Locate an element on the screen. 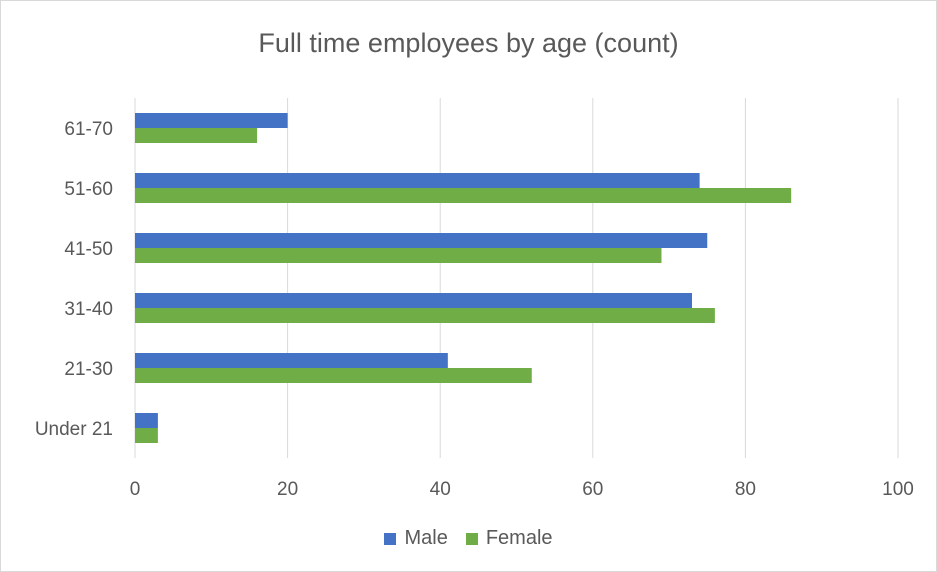  y-category-label: 41-50 is located at coordinates (88, 249).